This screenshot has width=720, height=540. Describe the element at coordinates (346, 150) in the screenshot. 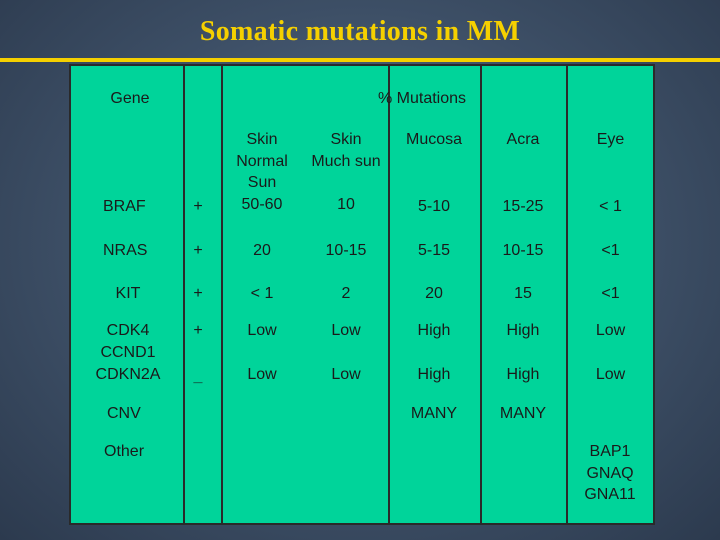

I see `col-header-skin-much-sun: Skin Much sun` at that location.